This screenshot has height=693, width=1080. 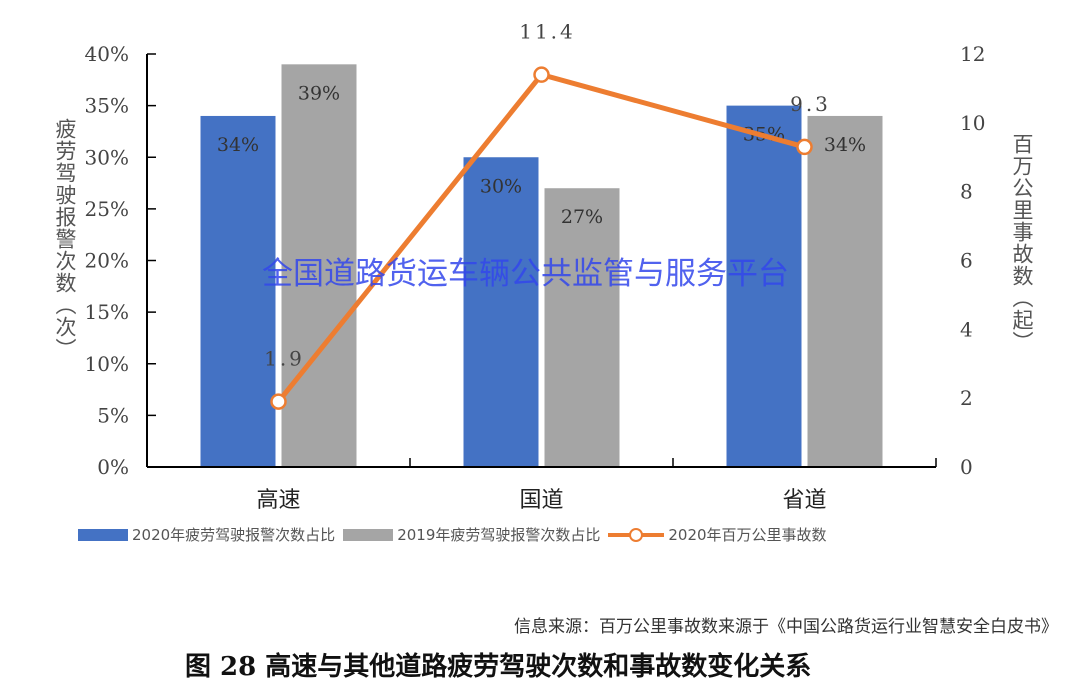 What do you see at coordinates (107, 312) in the screenshot?
I see `y-tick-label-left: 15%` at bounding box center [107, 312].